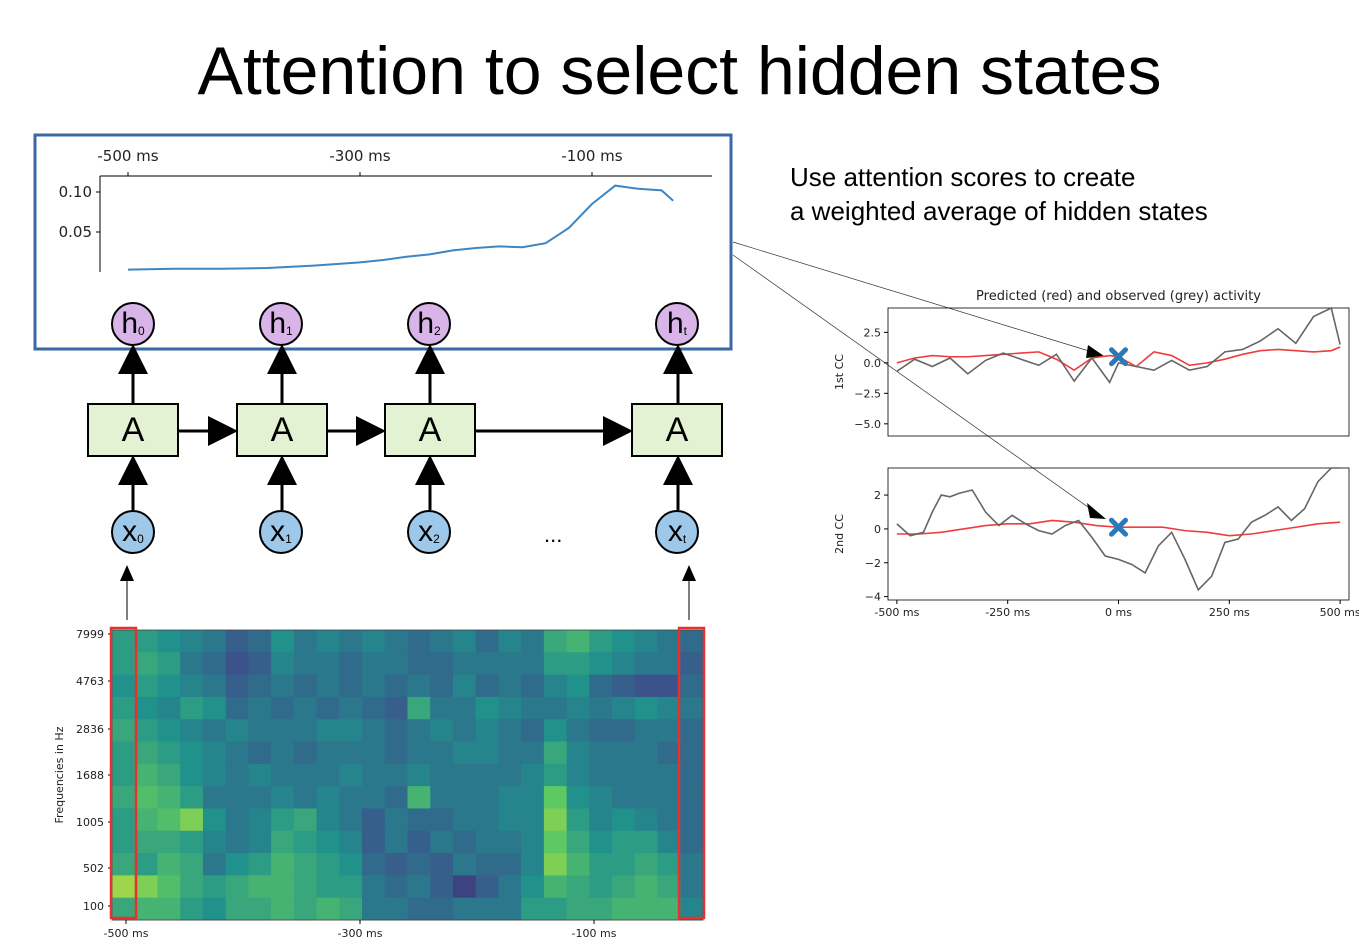 Image resolution: width=1359 pixels, height=946 pixels. Describe the element at coordinates (1118, 534) in the screenshot. I see `cc2-frame` at that location.